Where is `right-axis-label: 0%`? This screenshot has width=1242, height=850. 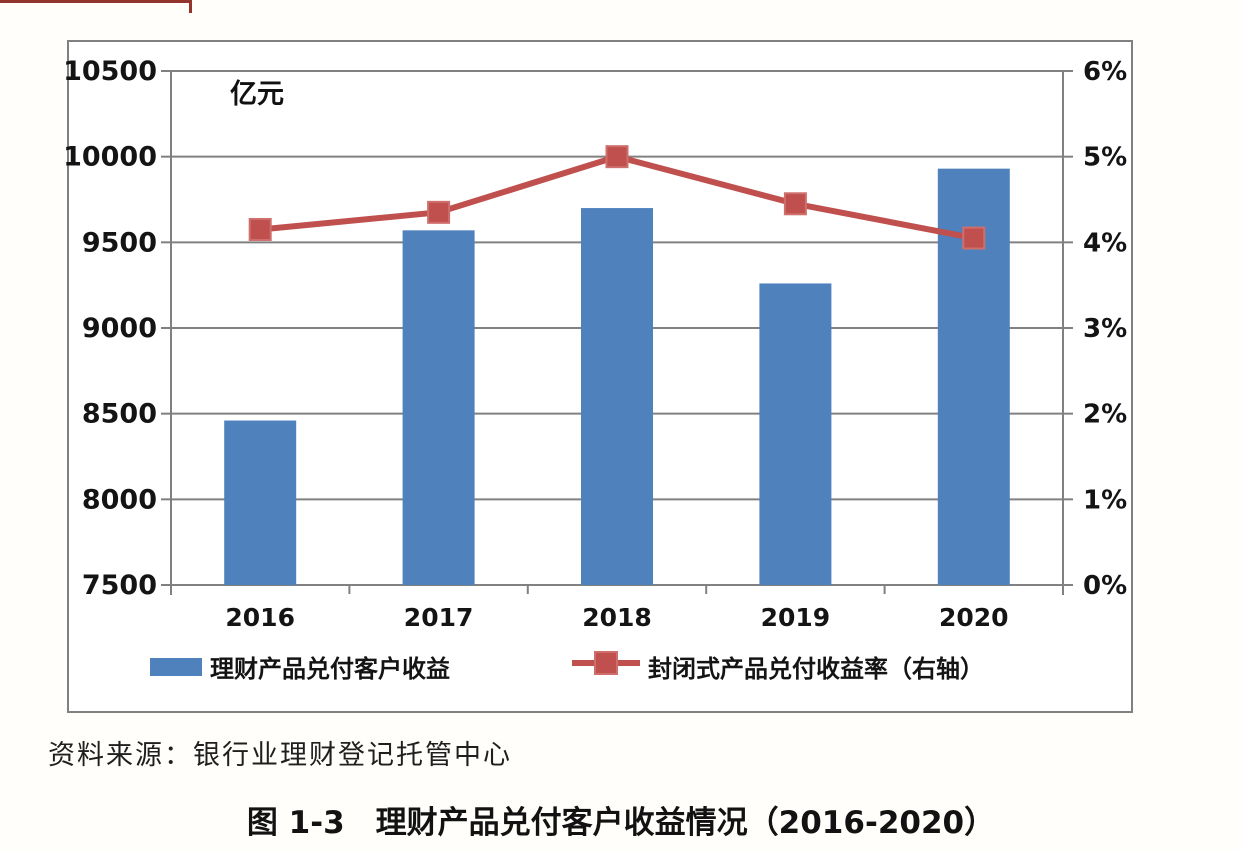 right-axis-label: 0% is located at coordinates (1105, 586).